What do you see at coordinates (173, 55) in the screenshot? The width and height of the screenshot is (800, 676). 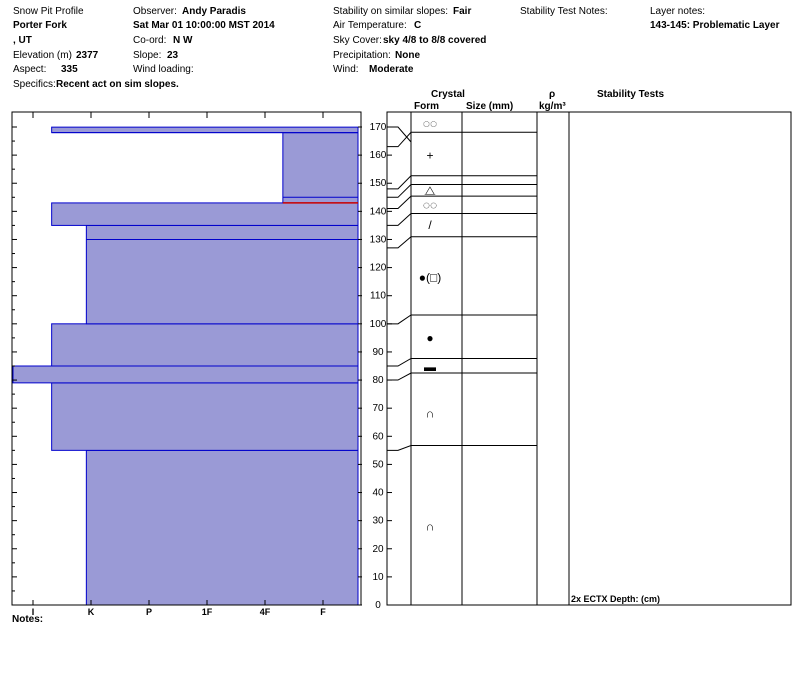 I see `slope-value: 23` at bounding box center [173, 55].